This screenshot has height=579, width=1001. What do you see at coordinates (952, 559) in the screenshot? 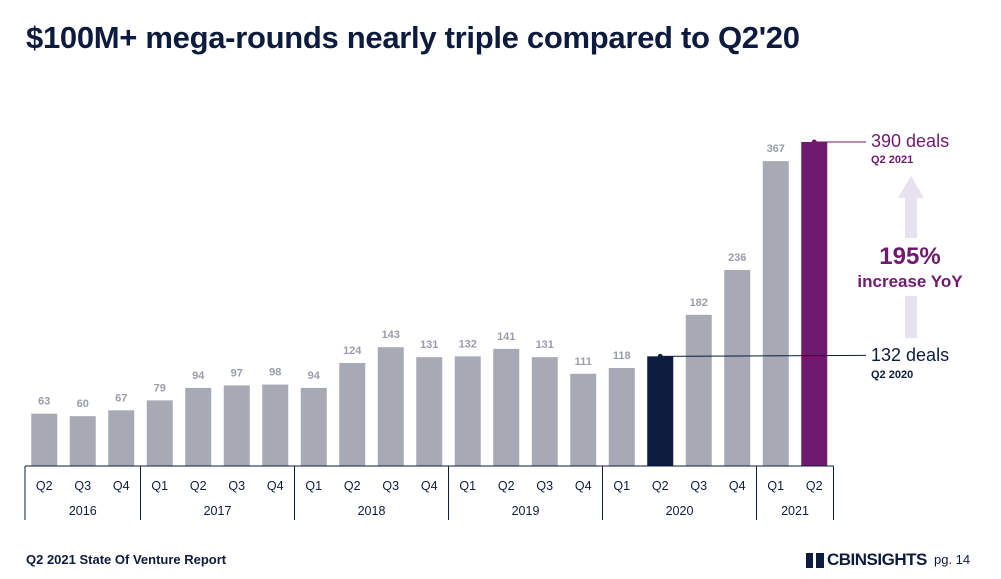
I see `page-number: pg. 14` at bounding box center [952, 559].